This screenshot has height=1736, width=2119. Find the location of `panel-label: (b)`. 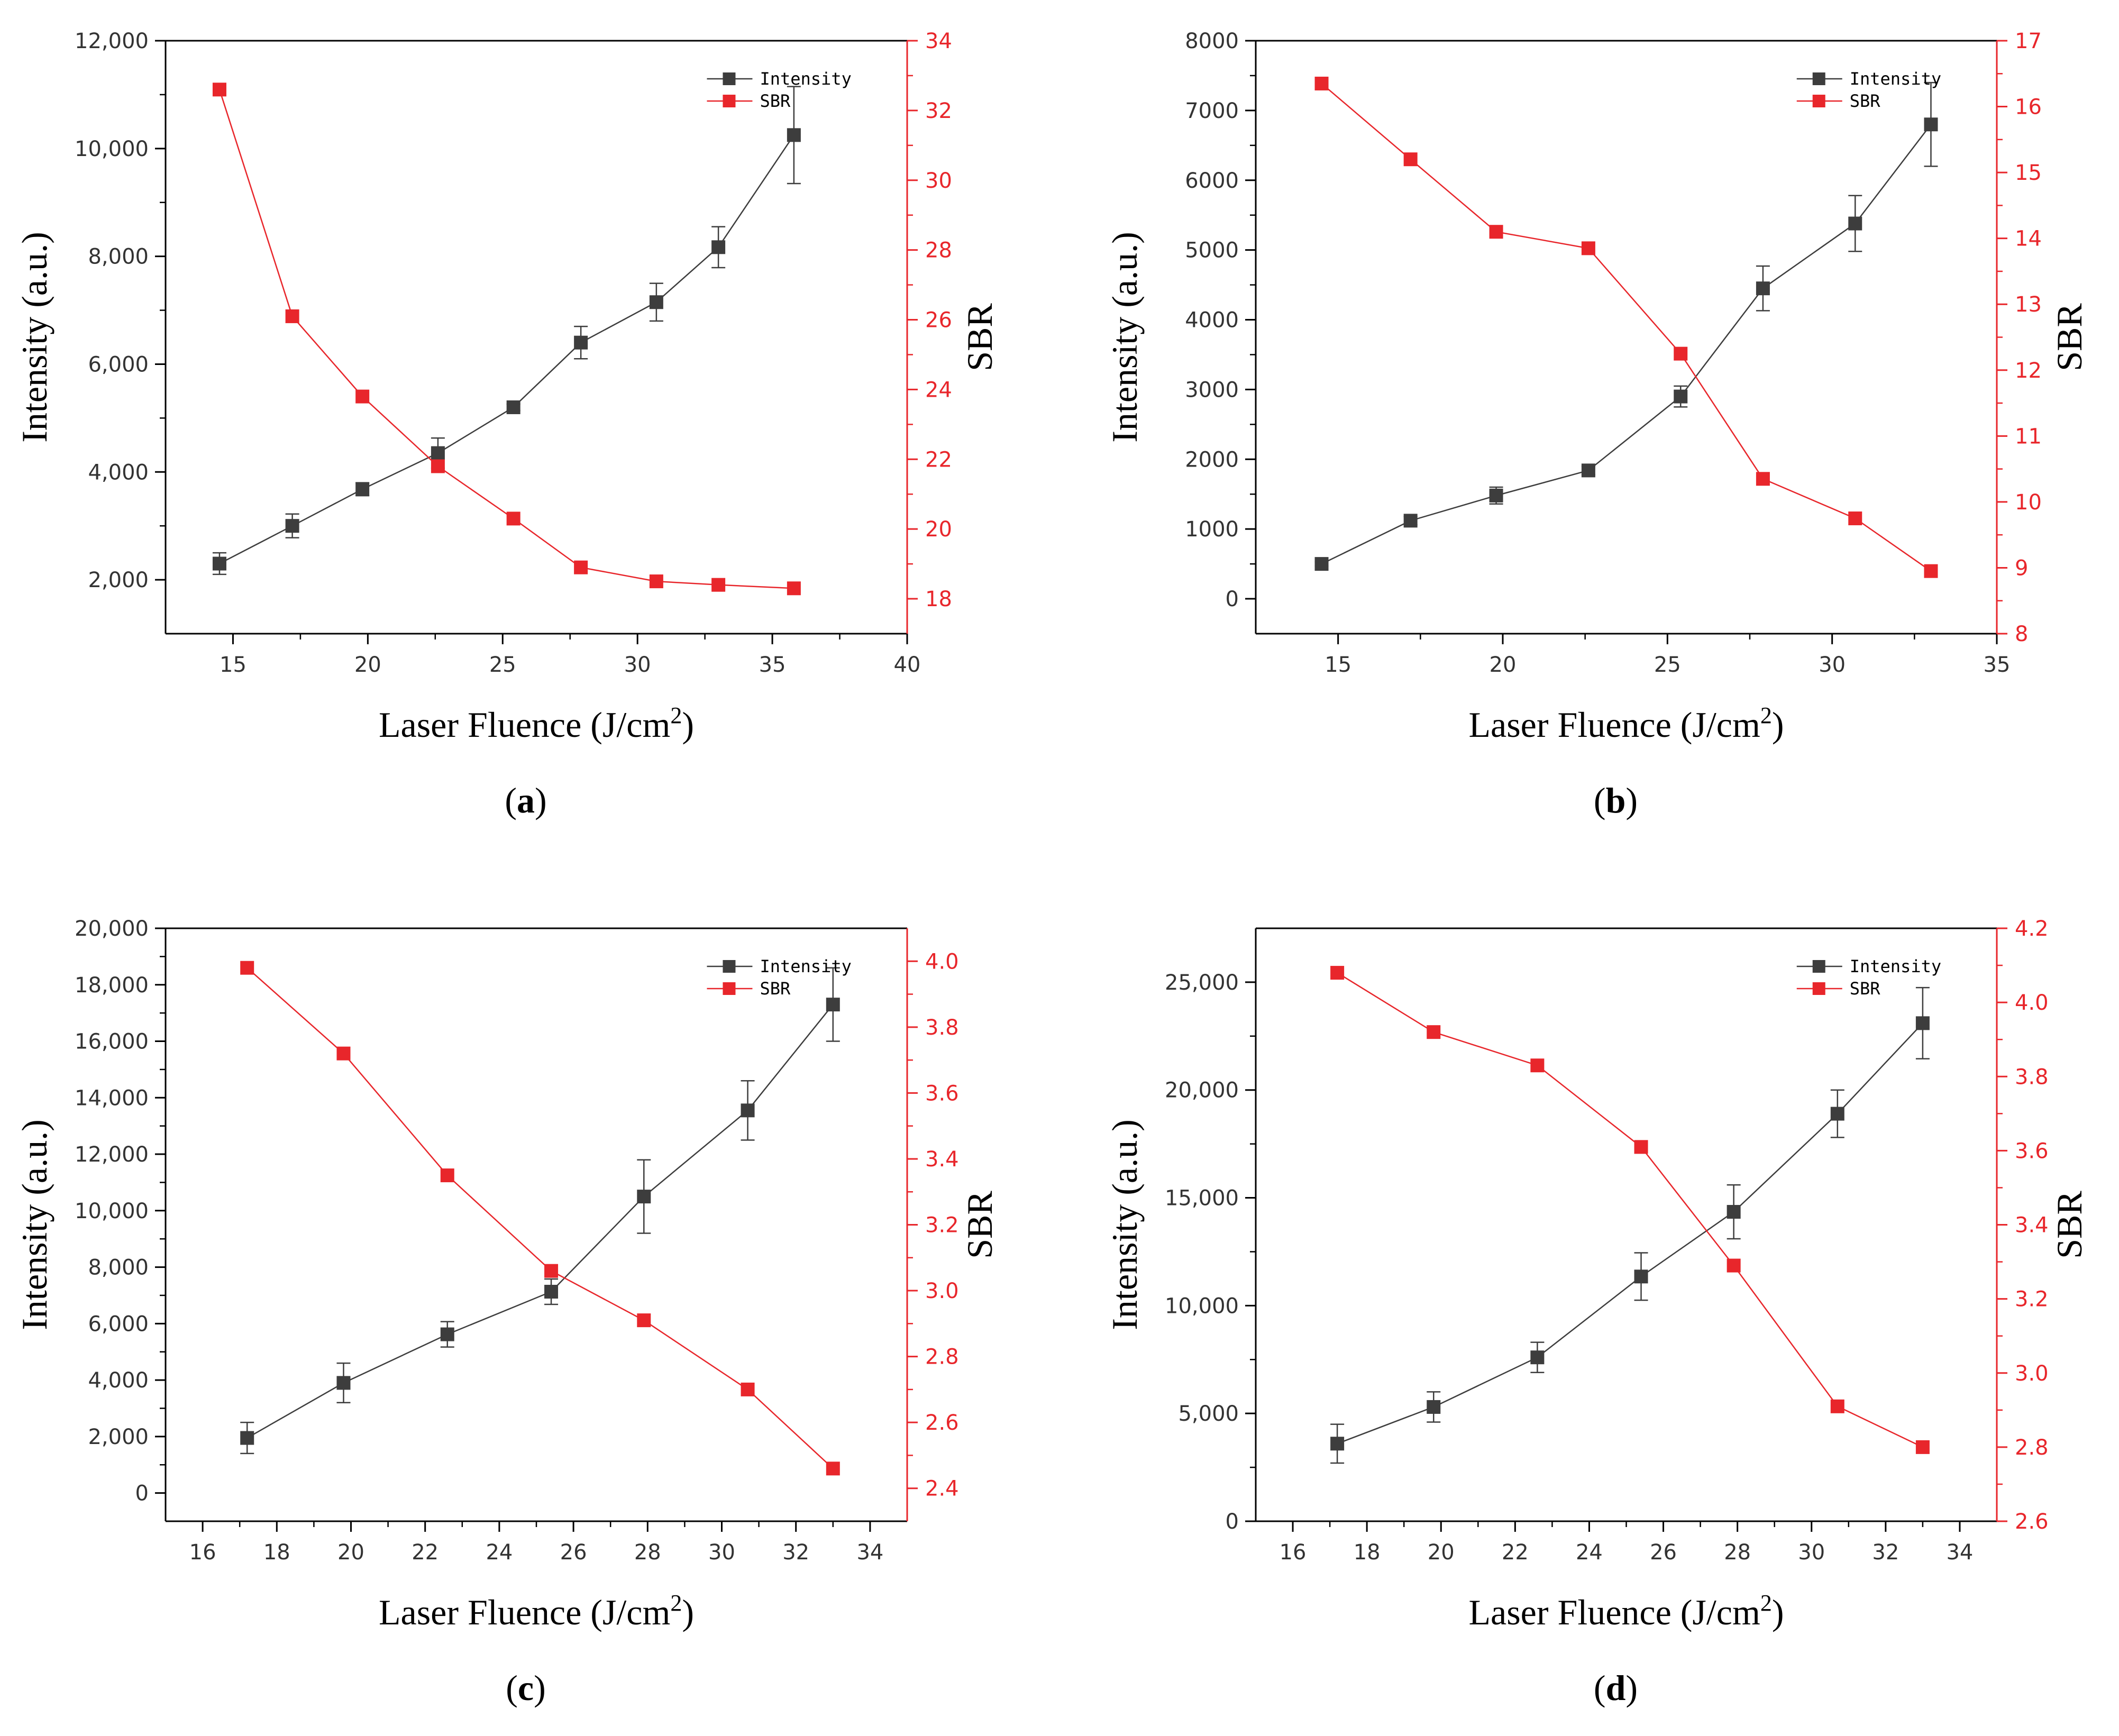

panel-label: (b) is located at coordinates (1616, 800).